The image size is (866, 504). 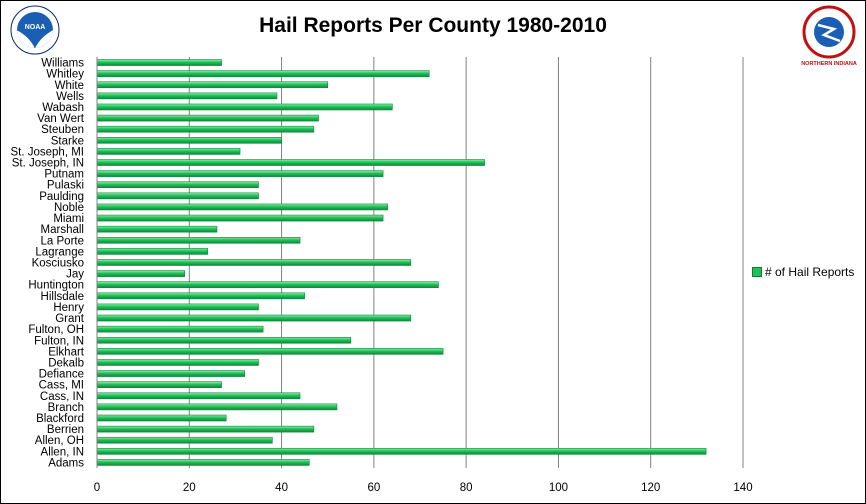 I want to click on legend-label: # of Hail Reports, so click(x=810, y=272).